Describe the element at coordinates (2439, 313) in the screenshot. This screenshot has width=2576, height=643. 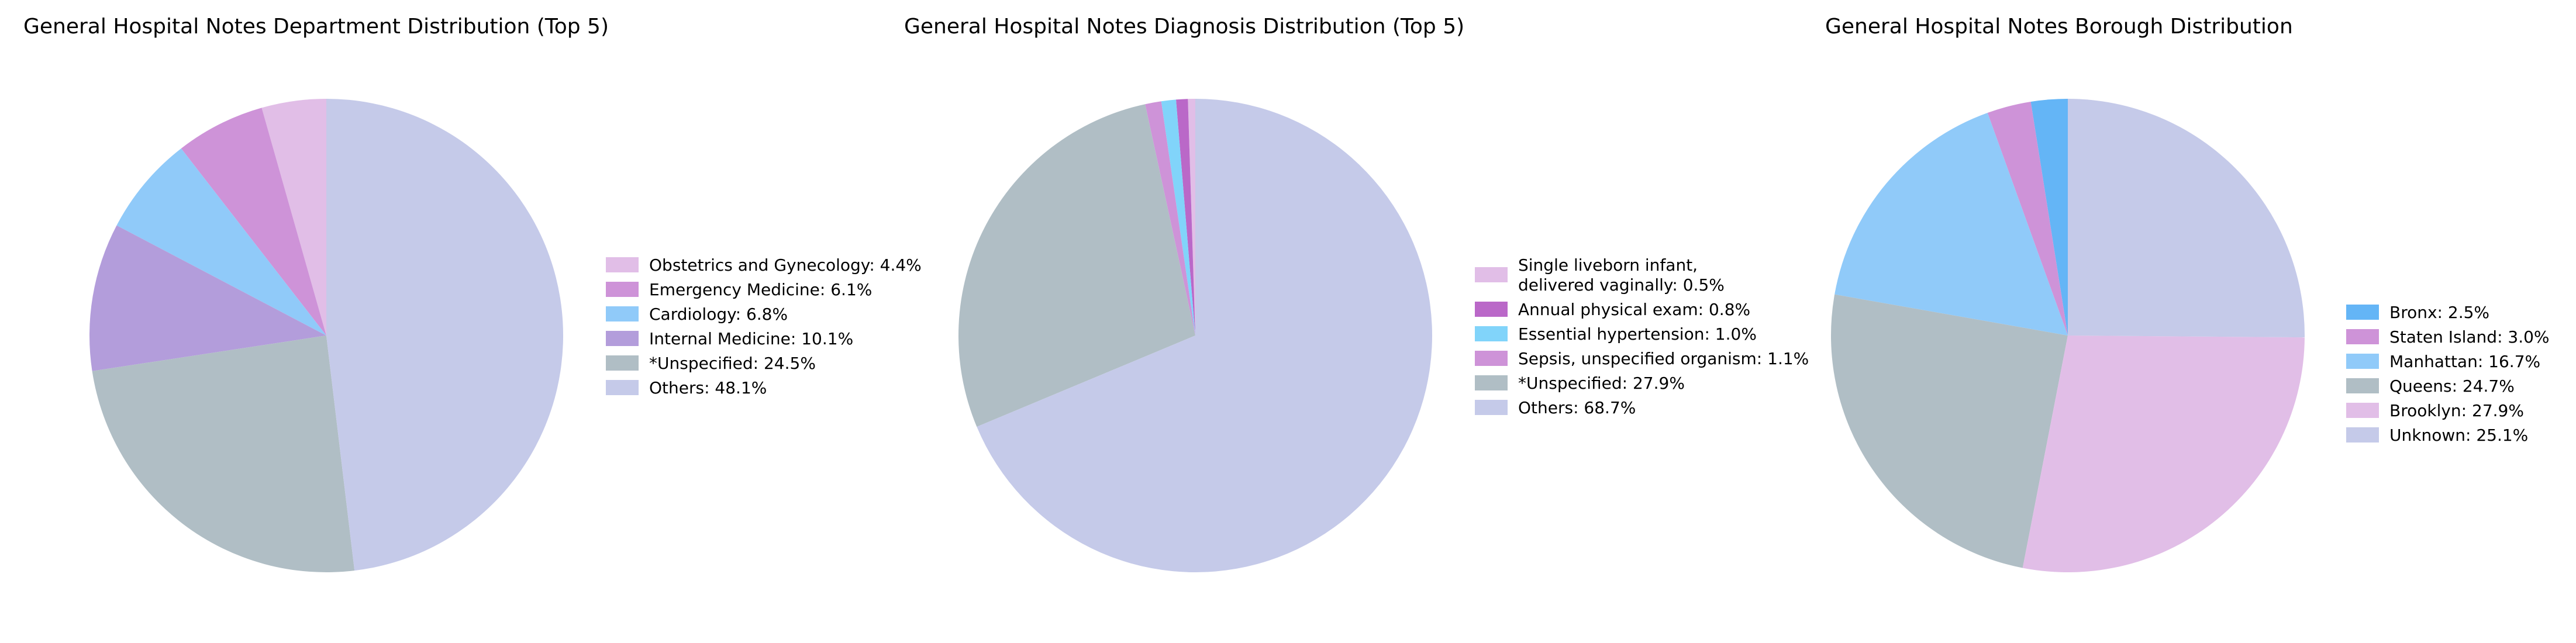
I see `legend-label: Bronx: 2.5%` at that location.